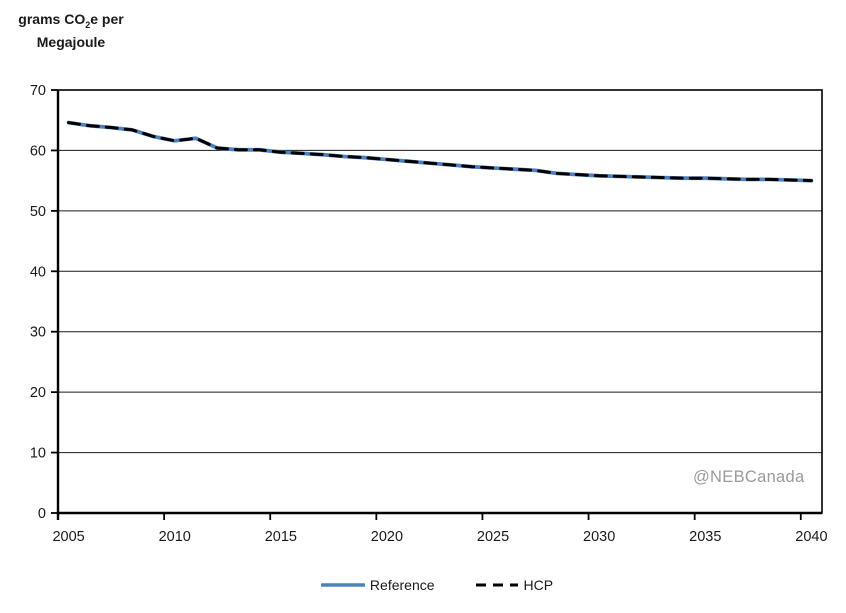  What do you see at coordinates (71, 42) in the screenshot?
I see `y-axis-title-line2: Megajoule` at bounding box center [71, 42].